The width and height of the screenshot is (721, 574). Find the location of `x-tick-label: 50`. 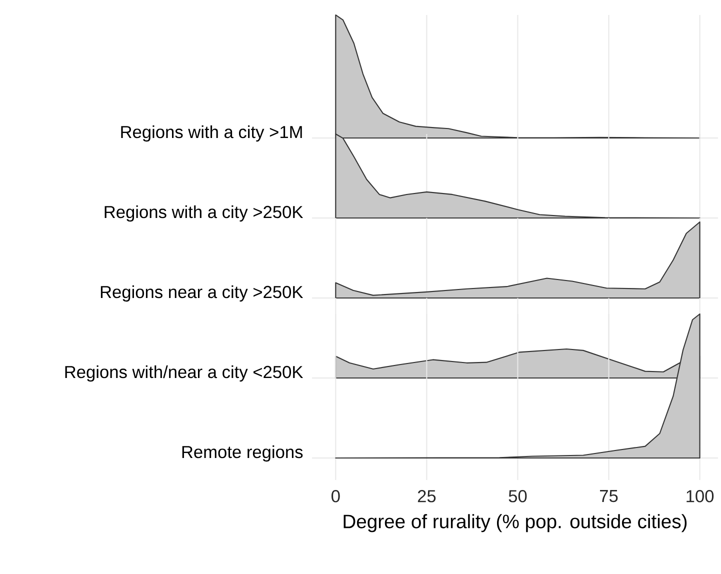

x-tick-label: 50 is located at coordinates (517, 496).